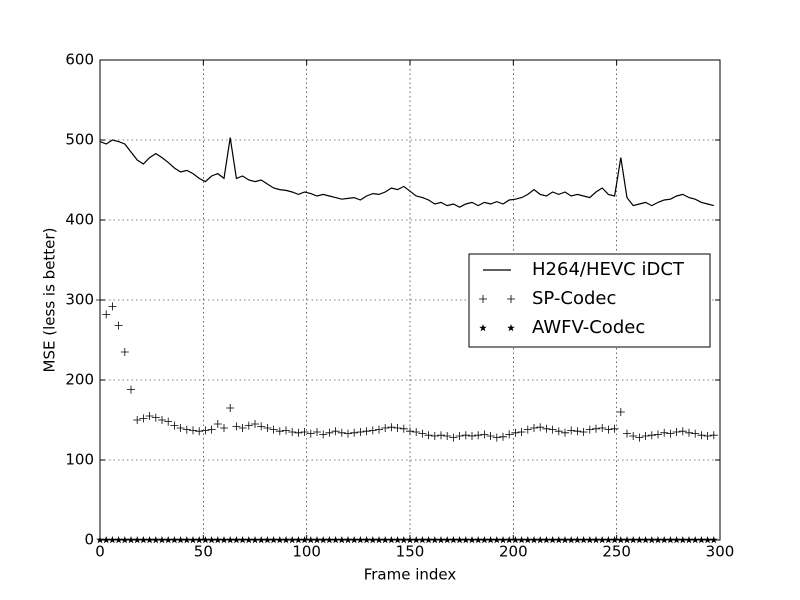  What do you see at coordinates (100, 552) in the screenshot?
I see `x-tick-label: 0` at bounding box center [100, 552].